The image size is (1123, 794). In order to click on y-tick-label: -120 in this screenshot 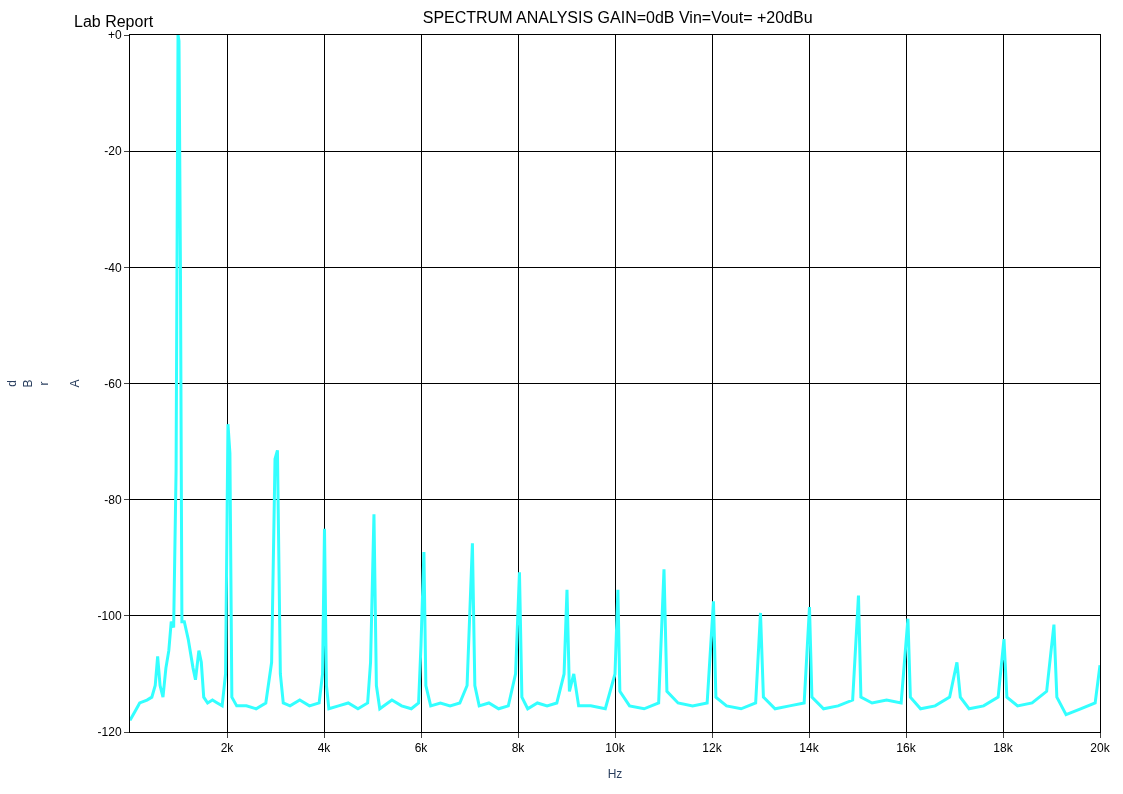, I will do `click(109, 732)`.